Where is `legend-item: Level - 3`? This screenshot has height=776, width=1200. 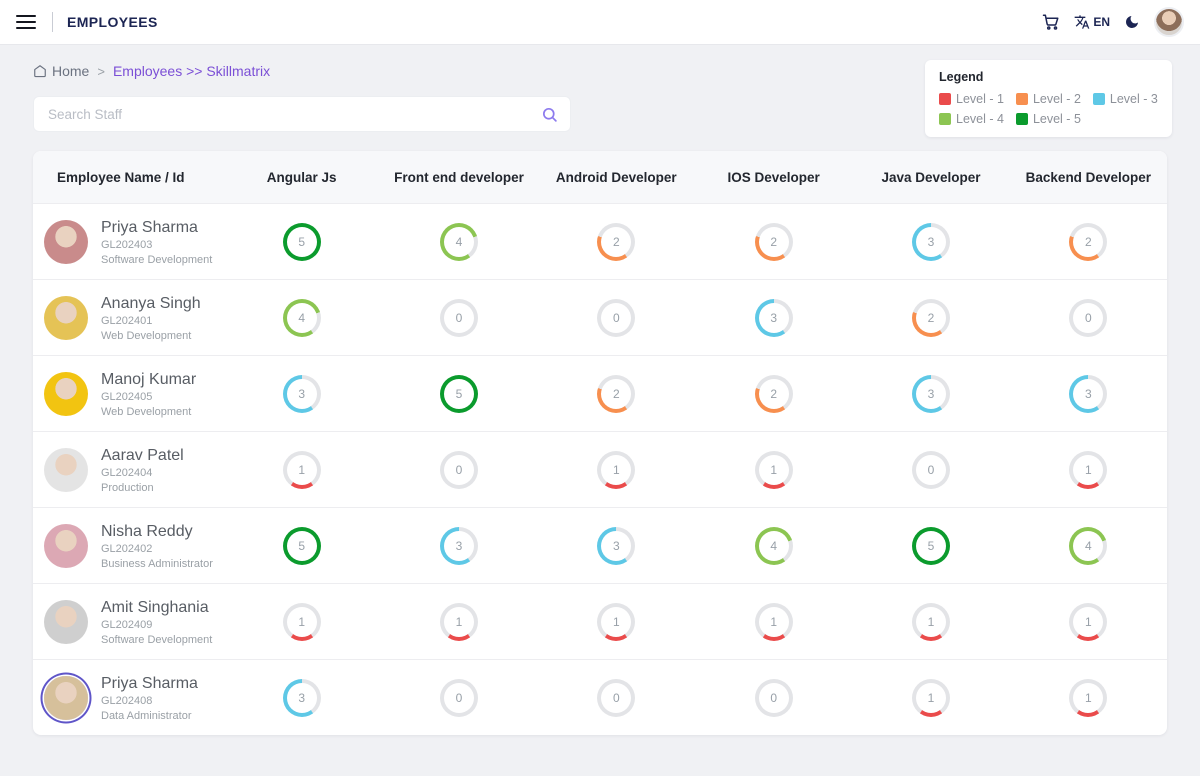
legend-item: Level - 3 is located at coordinates (1125, 99).